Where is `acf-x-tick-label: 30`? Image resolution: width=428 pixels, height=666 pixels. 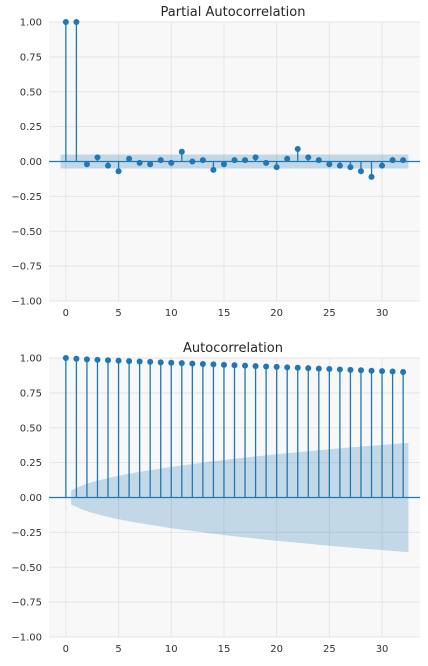 acf-x-tick-label: 30 is located at coordinates (382, 649).